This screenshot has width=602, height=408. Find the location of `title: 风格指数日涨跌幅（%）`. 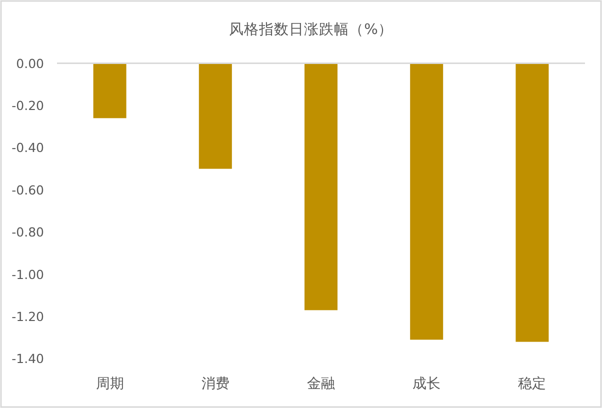

title: 风格指数日涨跌幅（%） is located at coordinates (311, 30).